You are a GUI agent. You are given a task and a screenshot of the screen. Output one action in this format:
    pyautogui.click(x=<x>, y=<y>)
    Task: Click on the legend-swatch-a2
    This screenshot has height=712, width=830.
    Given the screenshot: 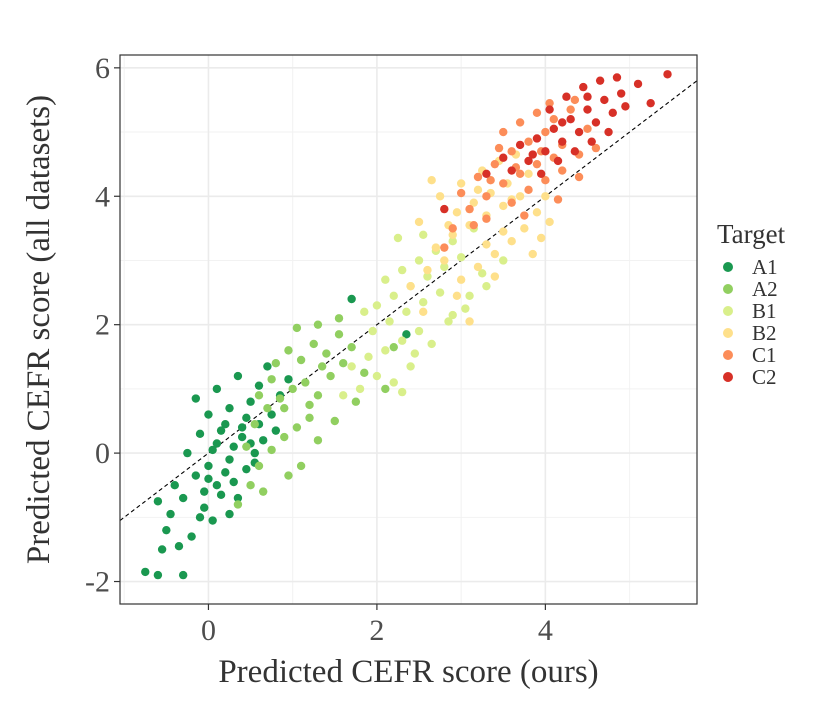 What is the action you would take?
    pyautogui.click(x=728, y=289)
    